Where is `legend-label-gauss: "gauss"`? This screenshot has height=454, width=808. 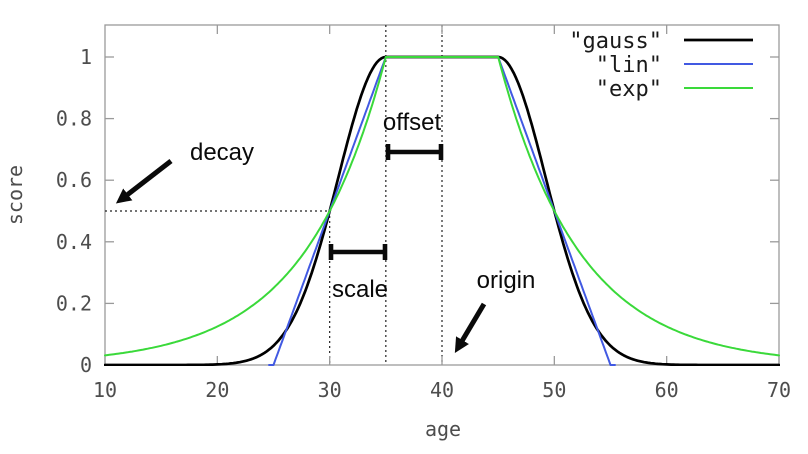 legend-label-gauss: "gauss" is located at coordinates (615, 41).